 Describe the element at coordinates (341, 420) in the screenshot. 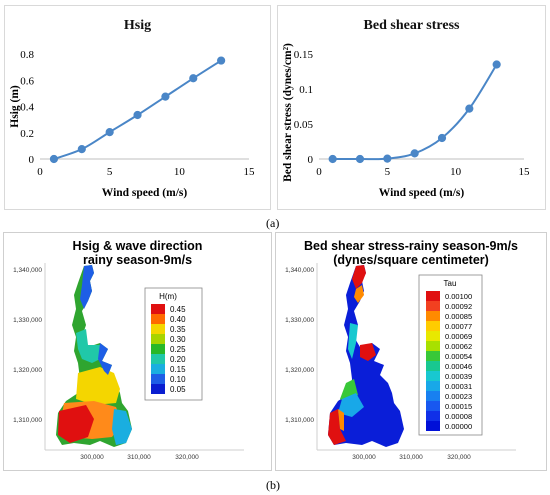

I see `shear-map-orange-shore` at that location.